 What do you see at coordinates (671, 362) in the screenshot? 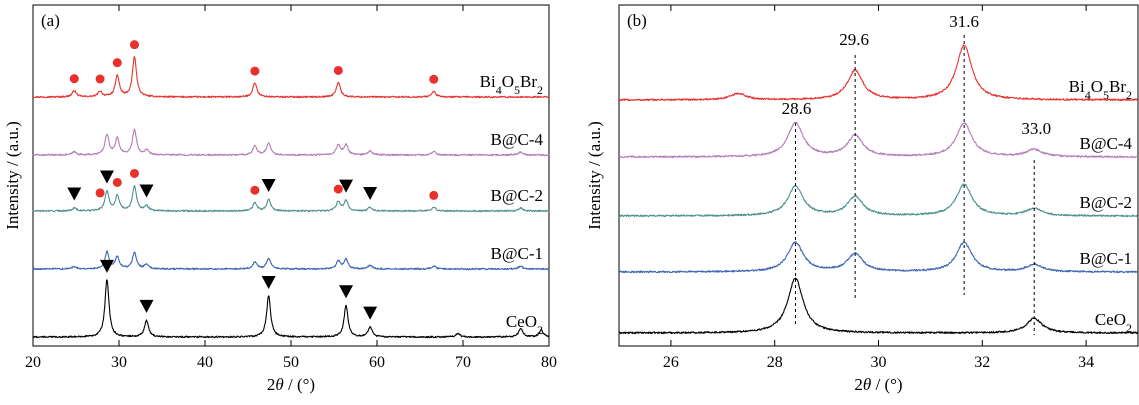
I see `x-tick-label: 26` at bounding box center [671, 362].